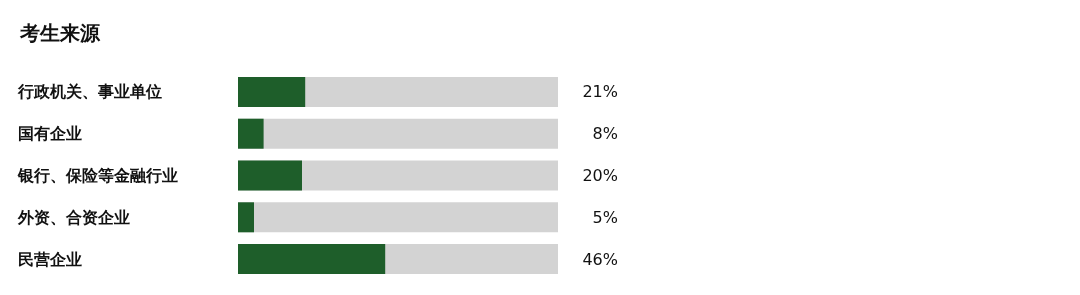  What do you see at coordinates (89, 92) in the screenshot?
I see `y-tick-label: 行政机关、事业单位` at bounding box center [89, 92].